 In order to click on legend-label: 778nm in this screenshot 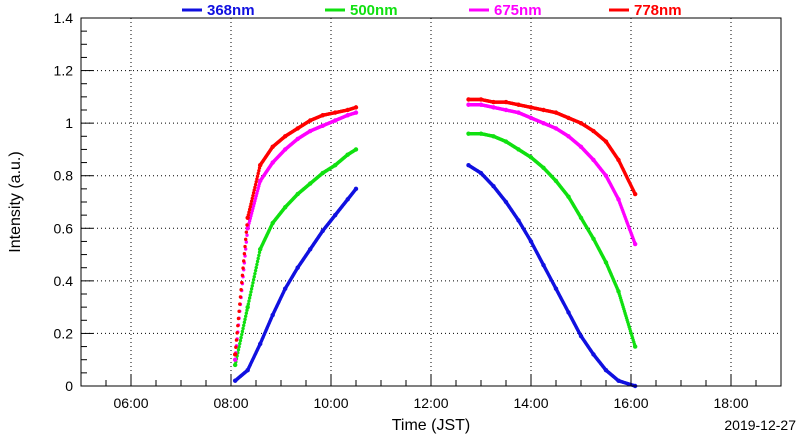, I will do `click(658, 10)`.